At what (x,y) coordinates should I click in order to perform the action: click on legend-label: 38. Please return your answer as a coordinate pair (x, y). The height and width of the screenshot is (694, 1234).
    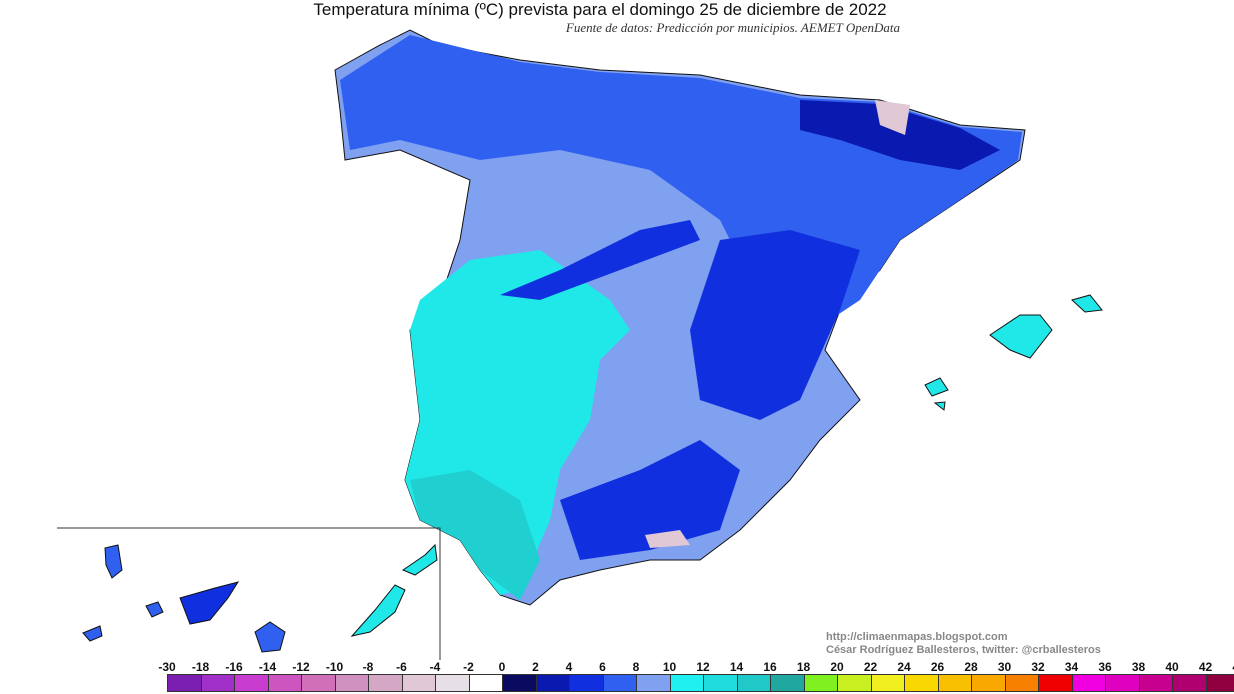
    Looking at the image, I should click on (1138, 667).